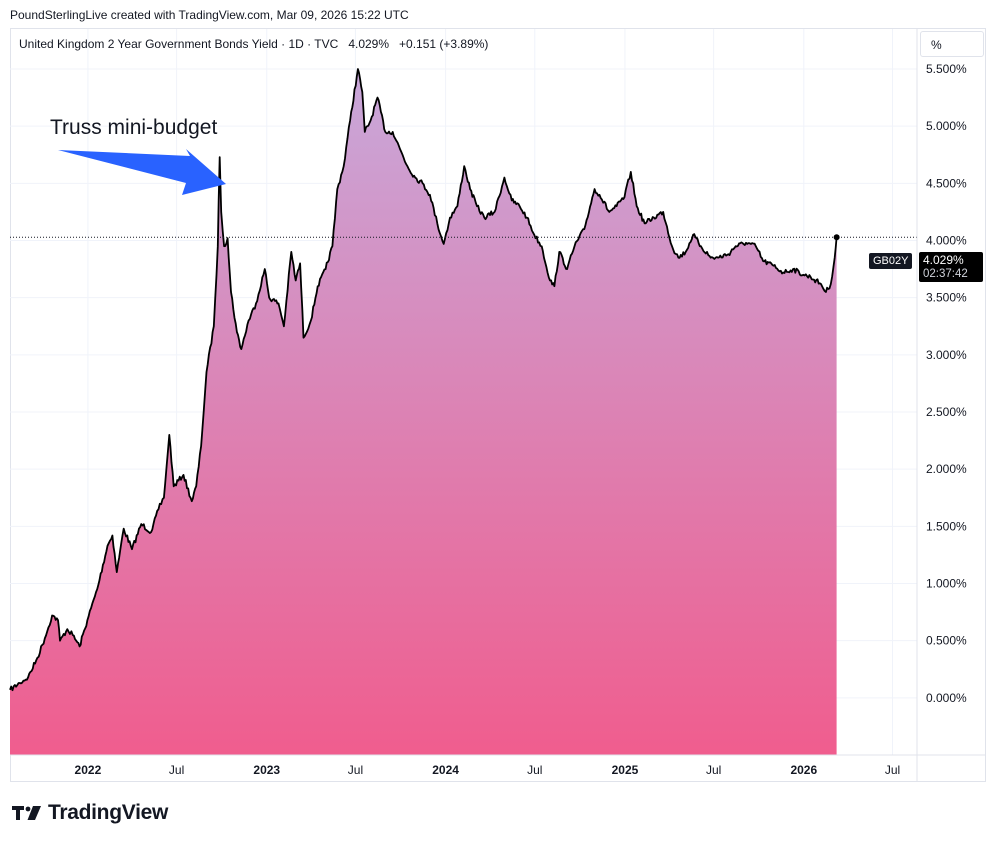  What do you see at coordinates (891, 261) in the screenshot?
I see `ticker-badge: GB02Y` at bounding box center [891, 261].